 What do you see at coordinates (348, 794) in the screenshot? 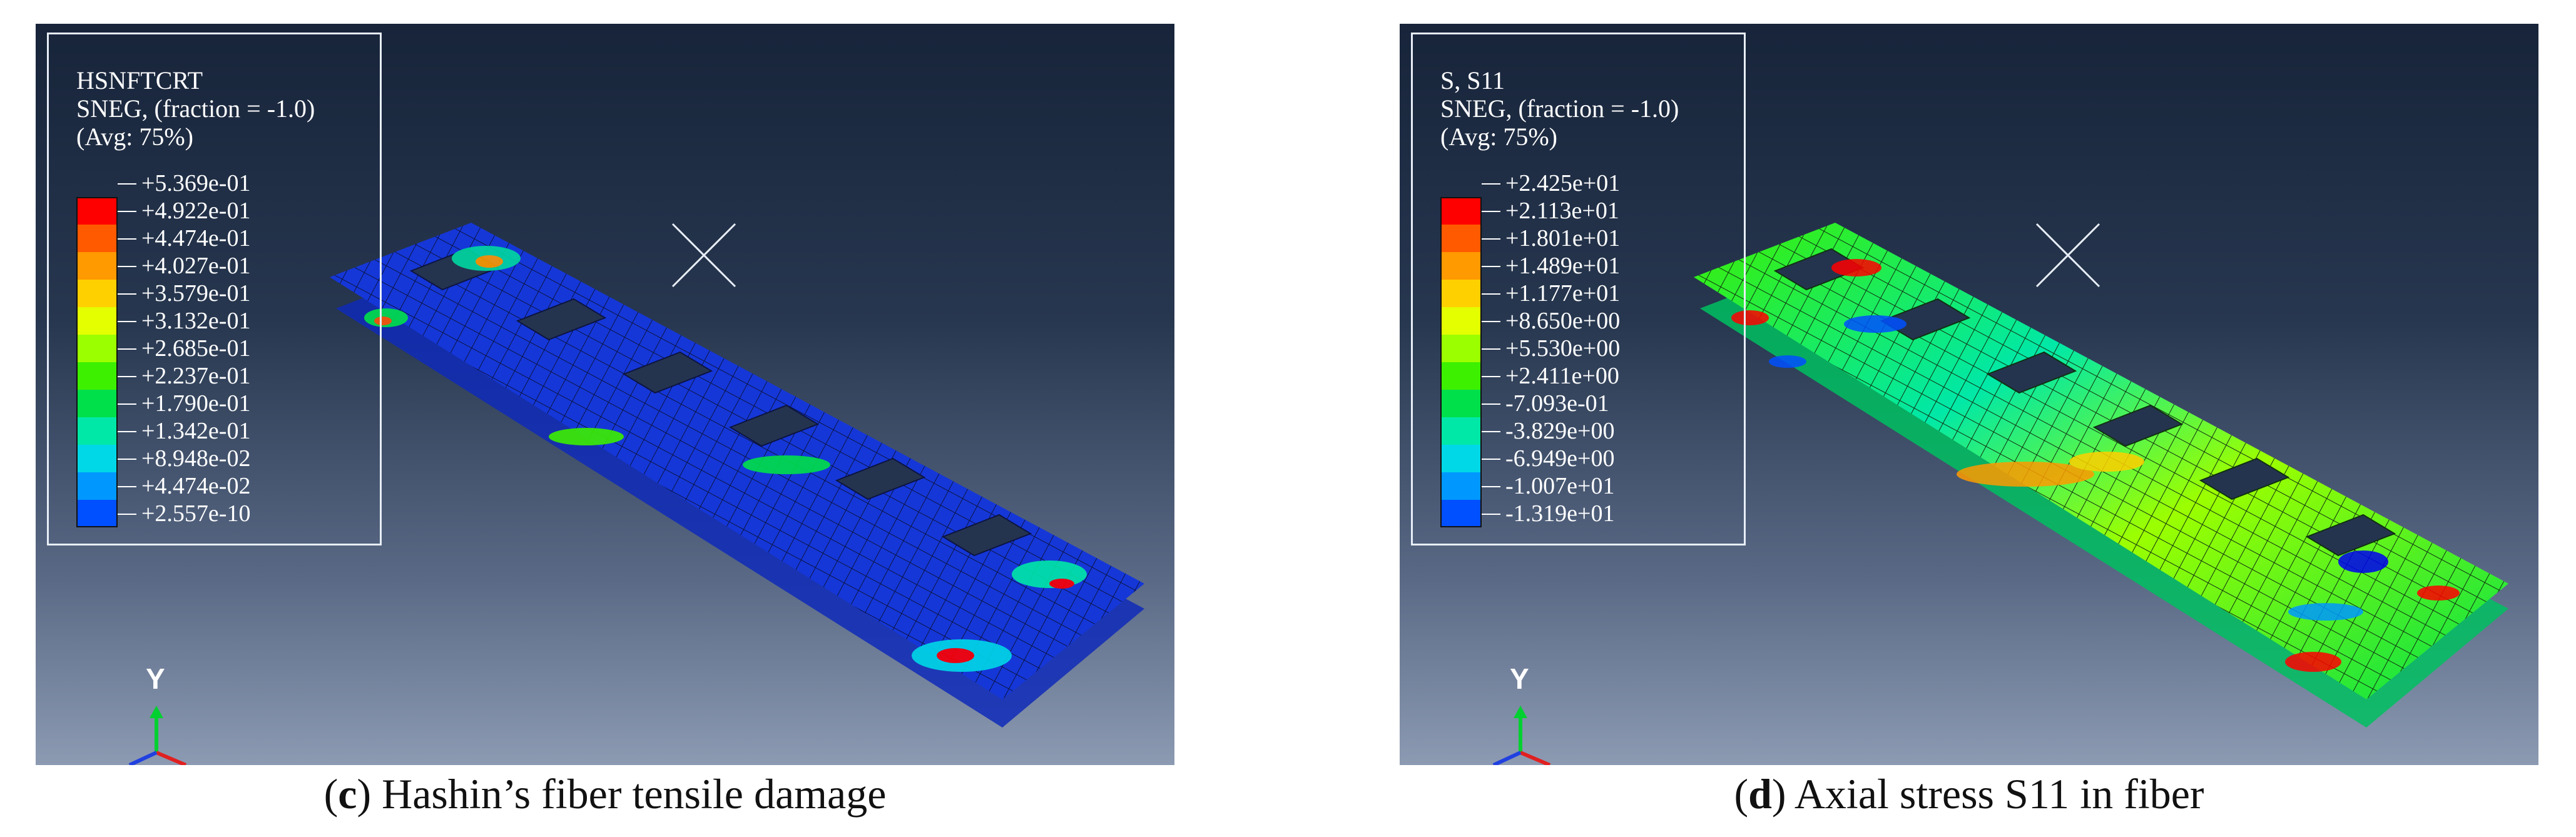
I see `caption-letter: c` at bounding box center [348, 794].